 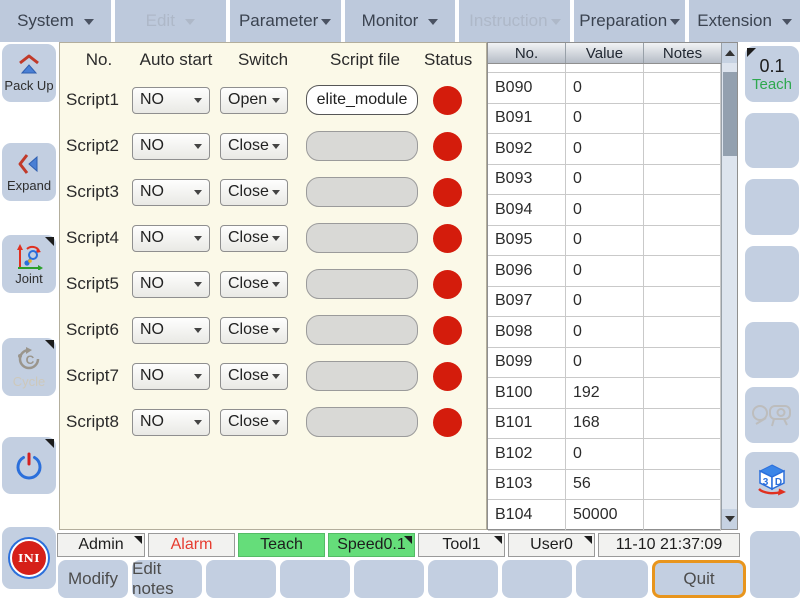 I want to click on cycle-mode-button: C Cycle, so click(x=29, y=367).